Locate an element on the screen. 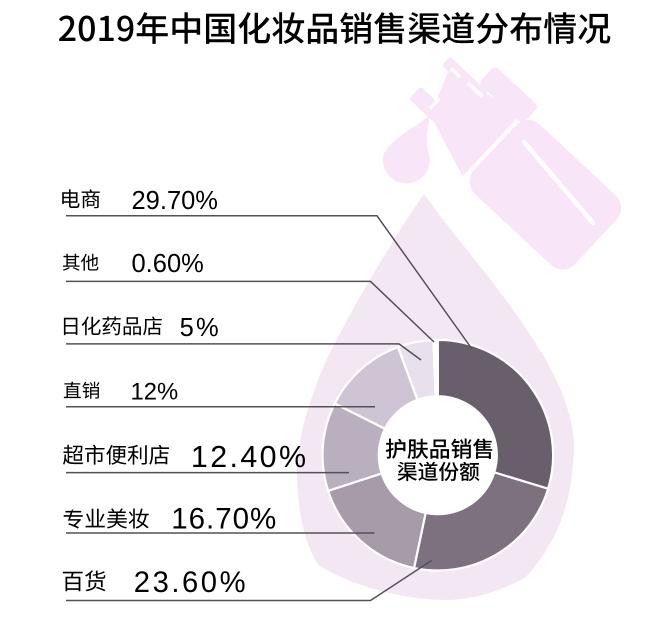 This screenshot has width=660, height=631. svg-text: 5% is located at coordinates (200, 328).